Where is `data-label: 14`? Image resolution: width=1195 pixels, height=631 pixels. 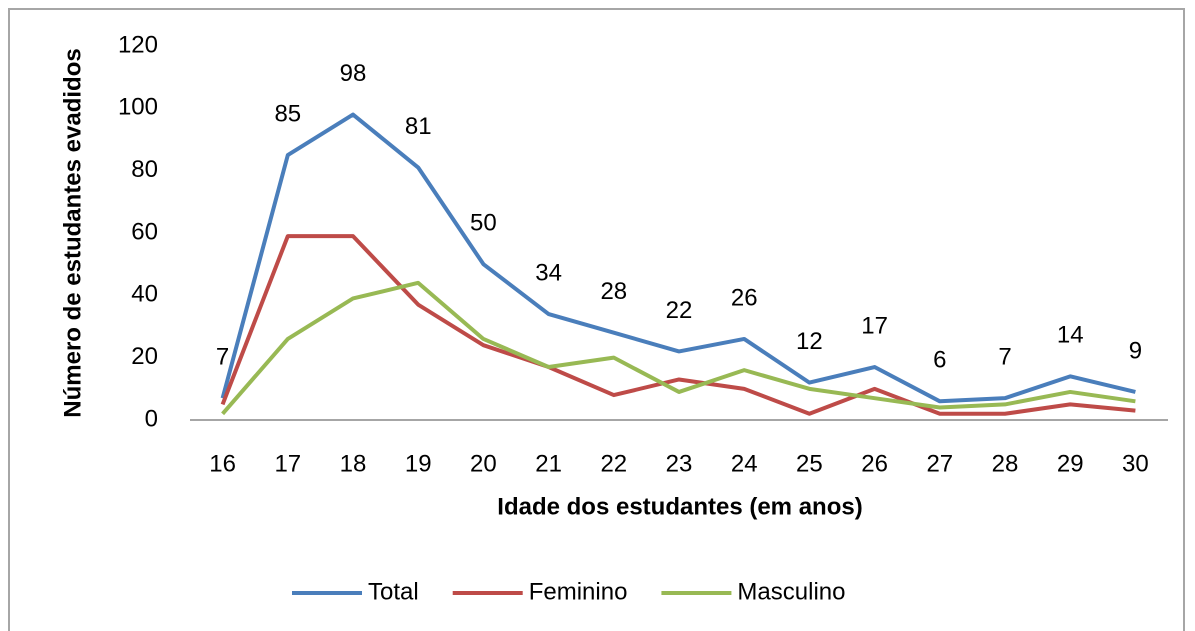 data-label: 14 is located at coordinates (1070, 335).